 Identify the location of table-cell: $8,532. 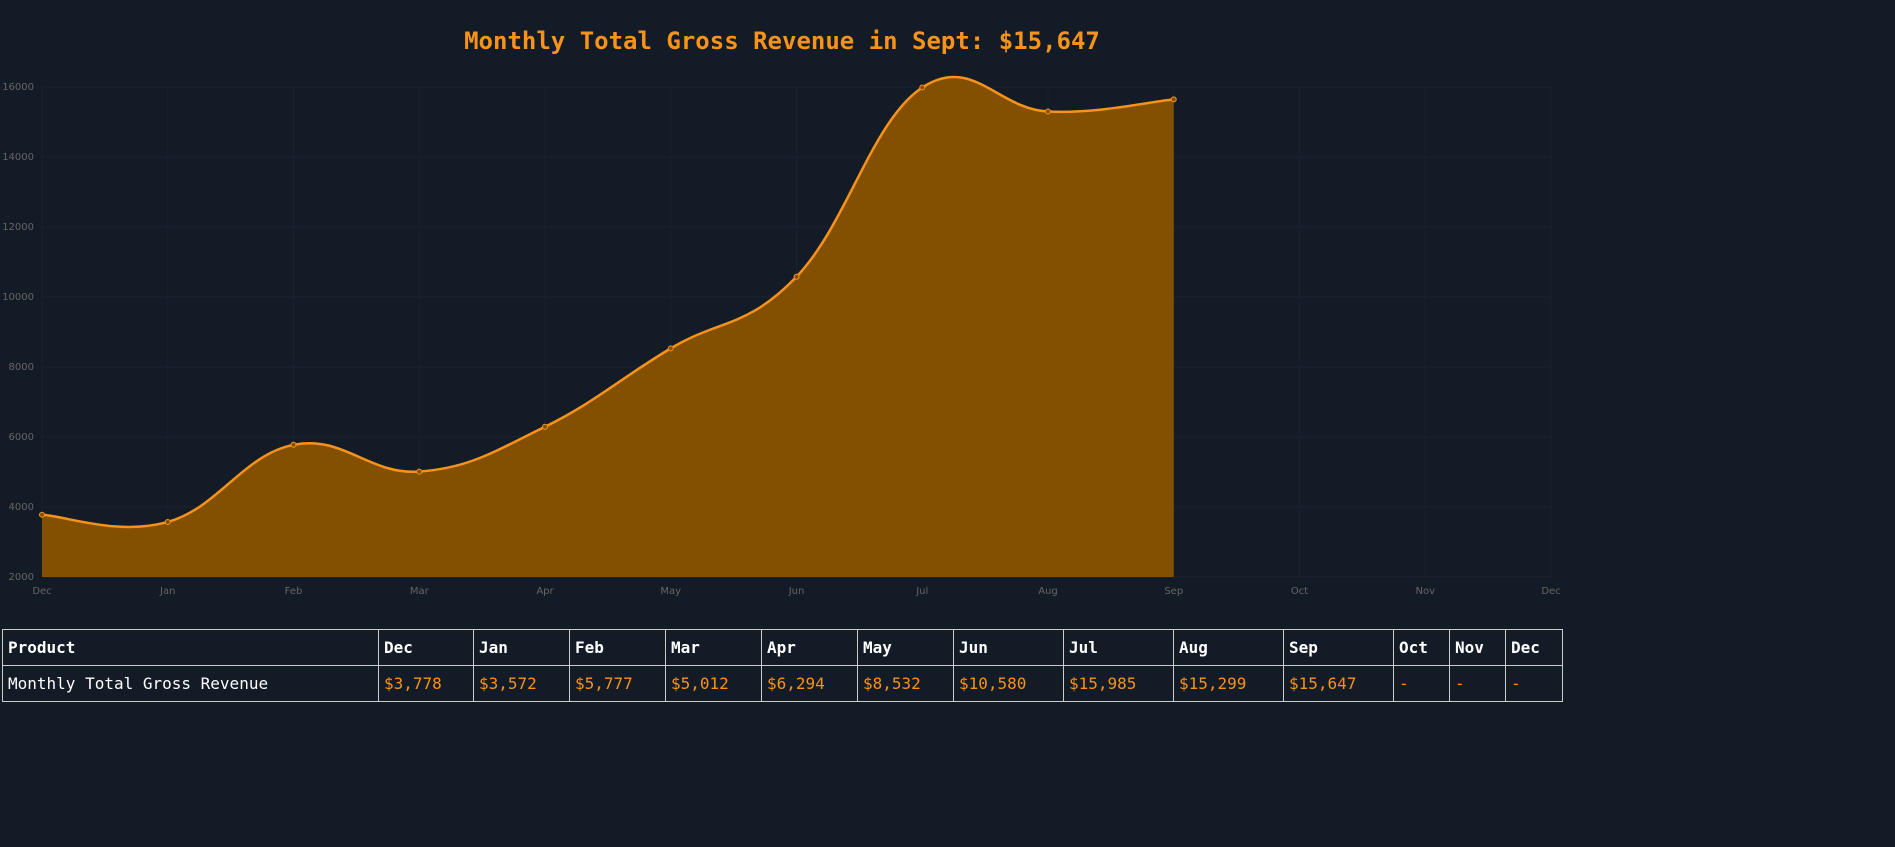
(905, 683).